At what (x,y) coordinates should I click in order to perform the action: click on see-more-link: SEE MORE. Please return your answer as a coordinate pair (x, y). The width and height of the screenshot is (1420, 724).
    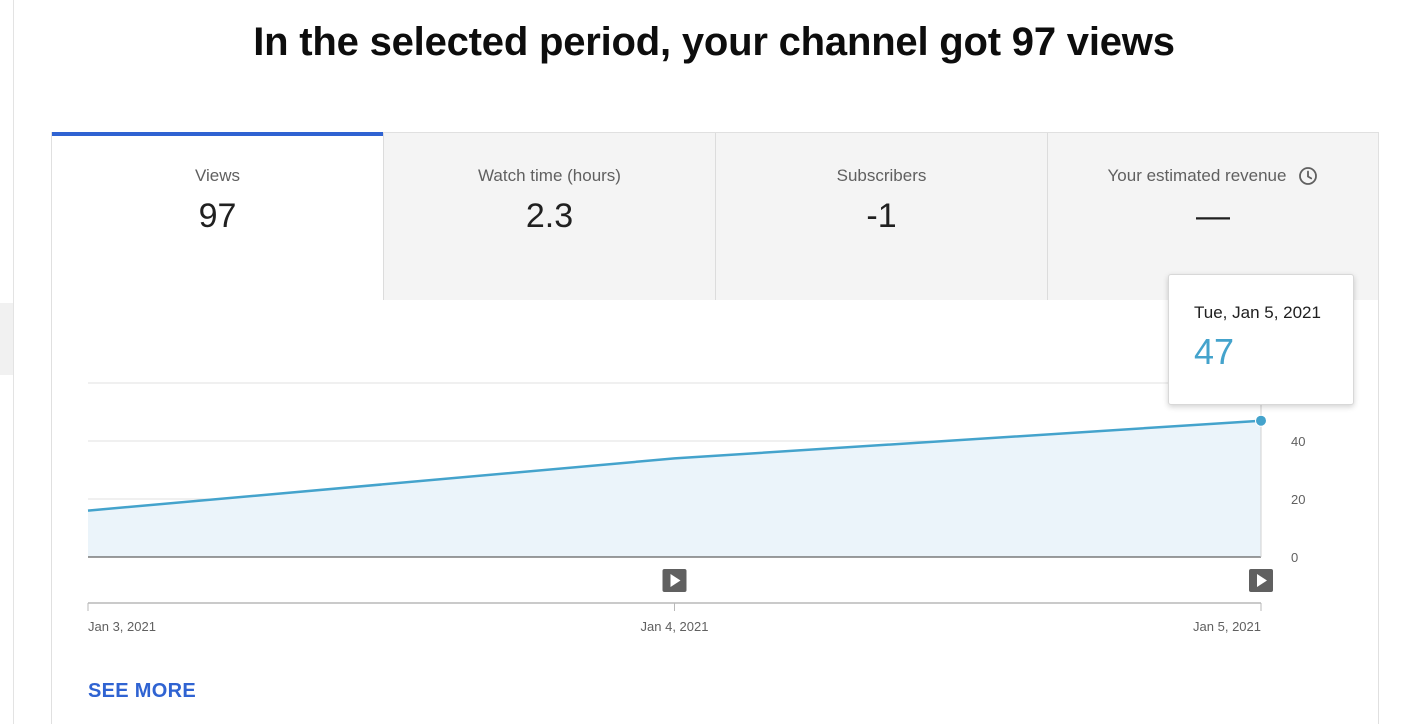
    Looking at the image, I should click on (142, 691).